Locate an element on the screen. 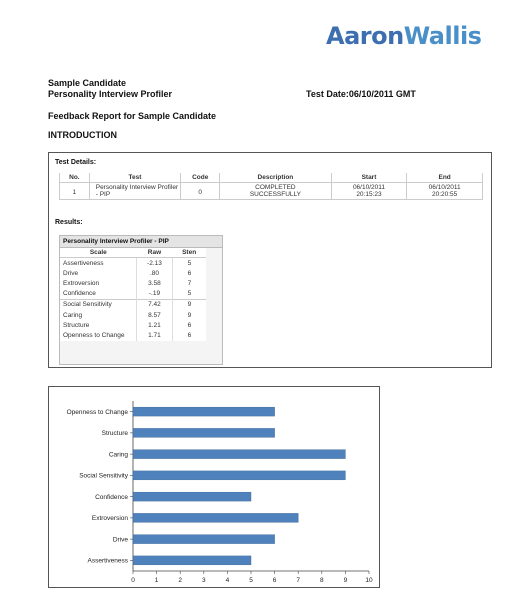 This screenshot has width=522, height=600. table-row: Extroversion 3.58 7 is located at coordinates (133, 283).